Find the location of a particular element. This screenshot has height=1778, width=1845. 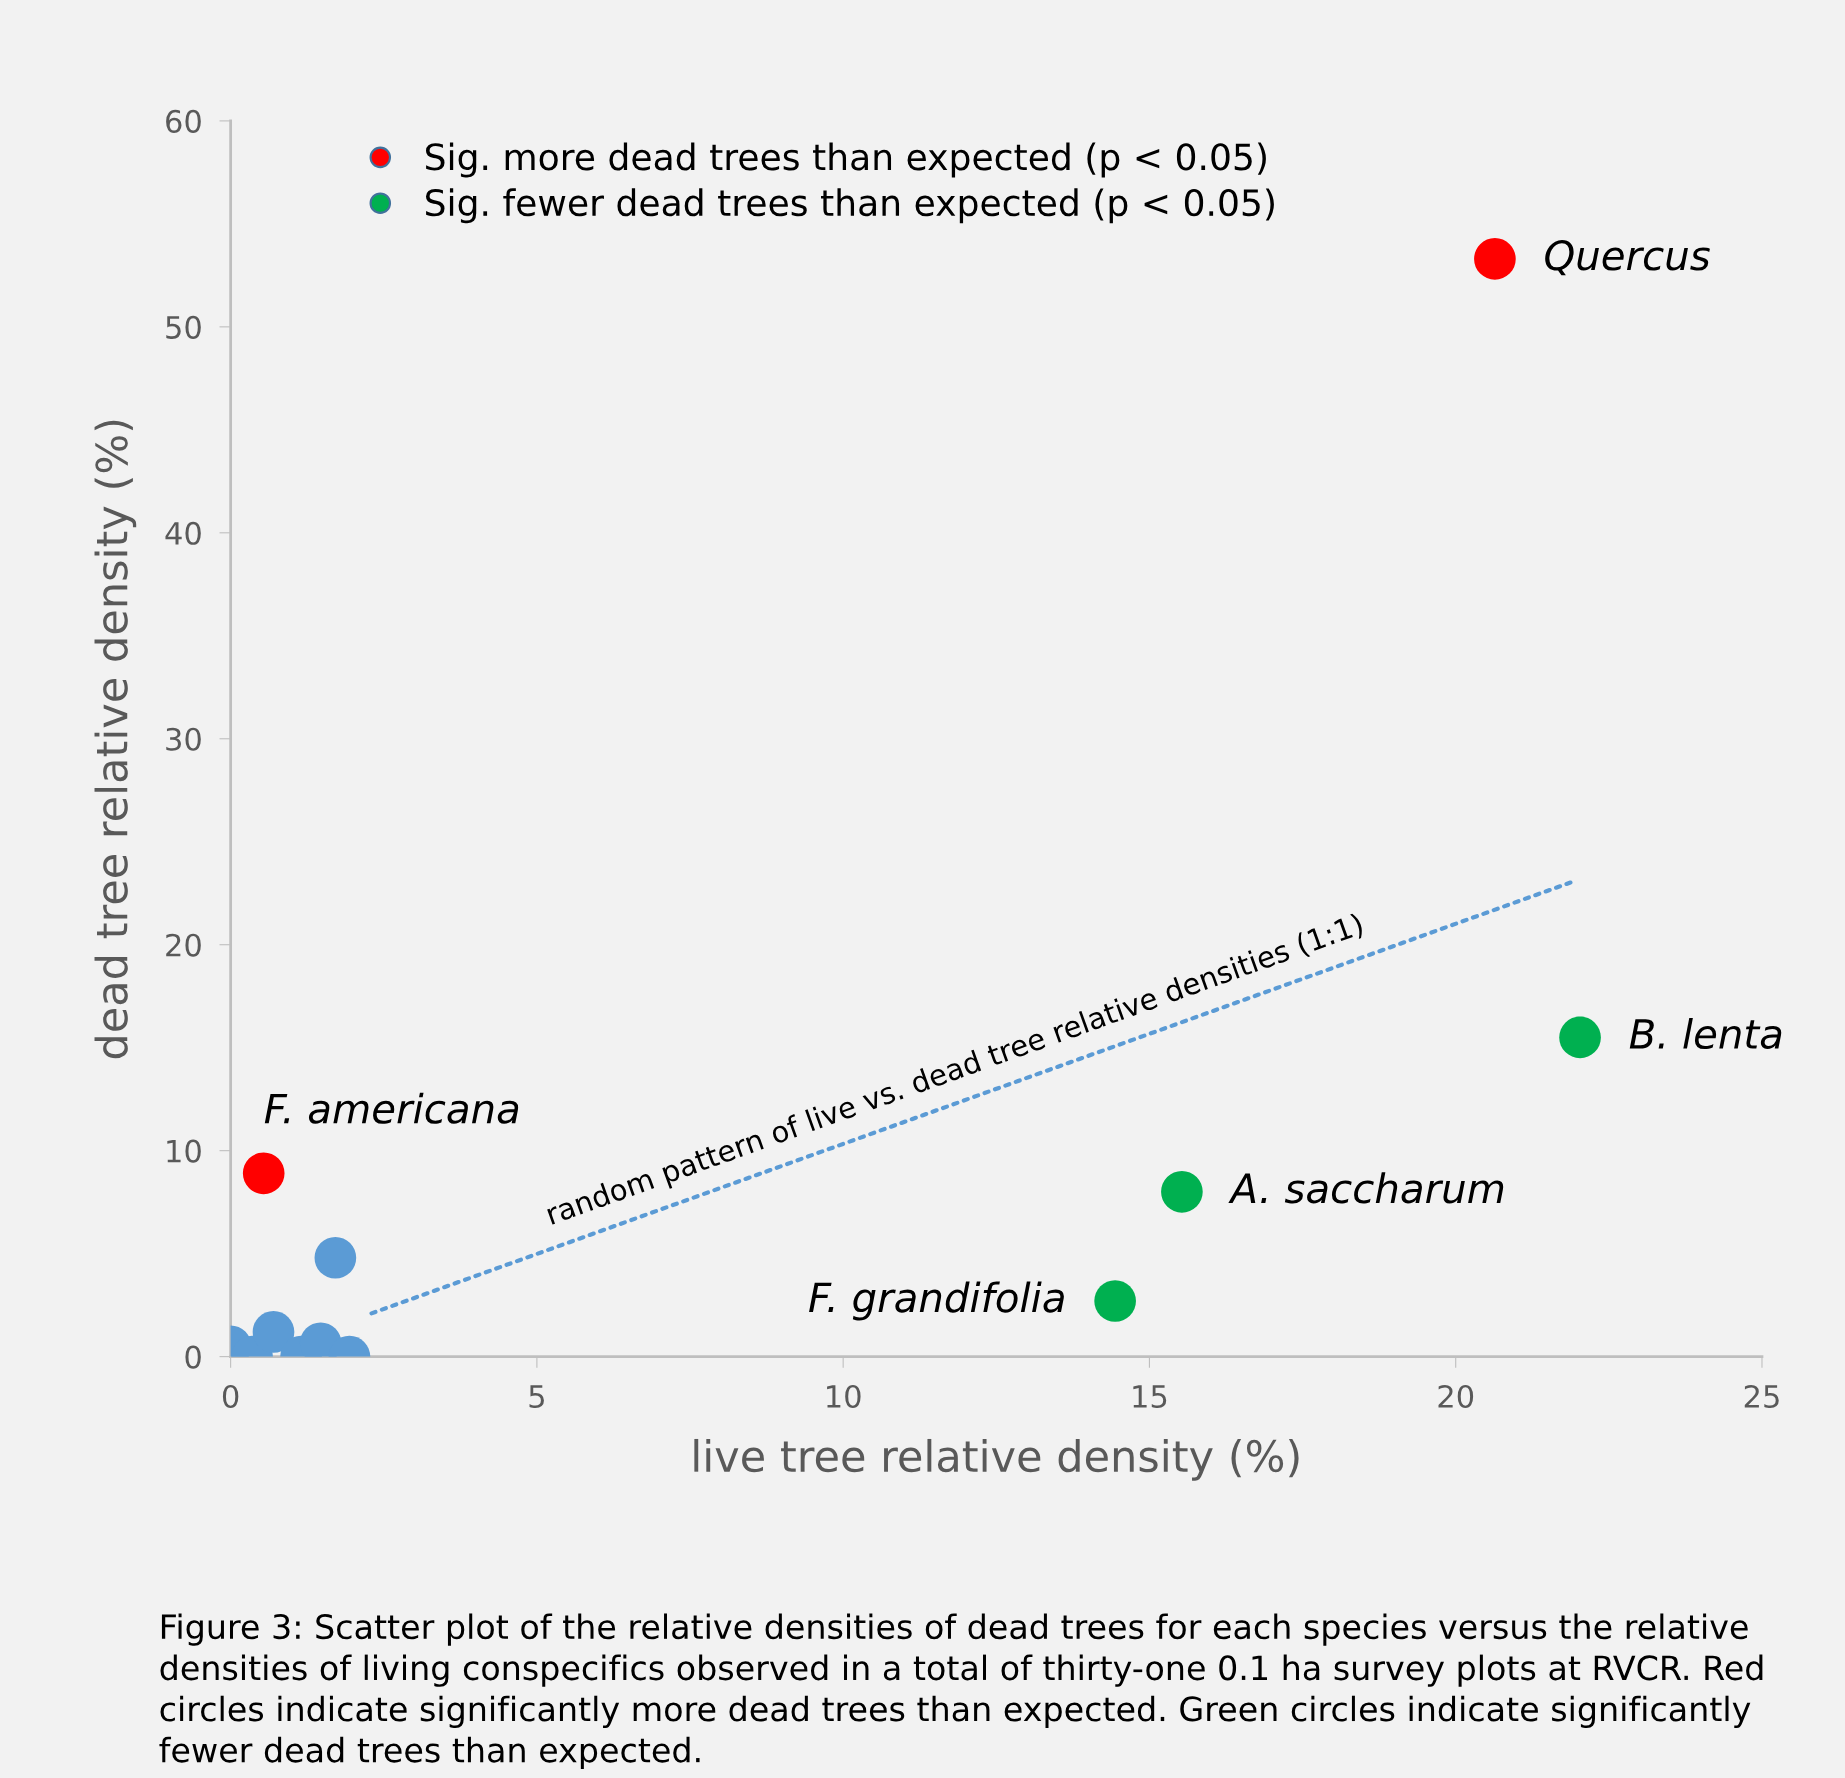

annotation: Quercus is located at coordinates (1627, 258).